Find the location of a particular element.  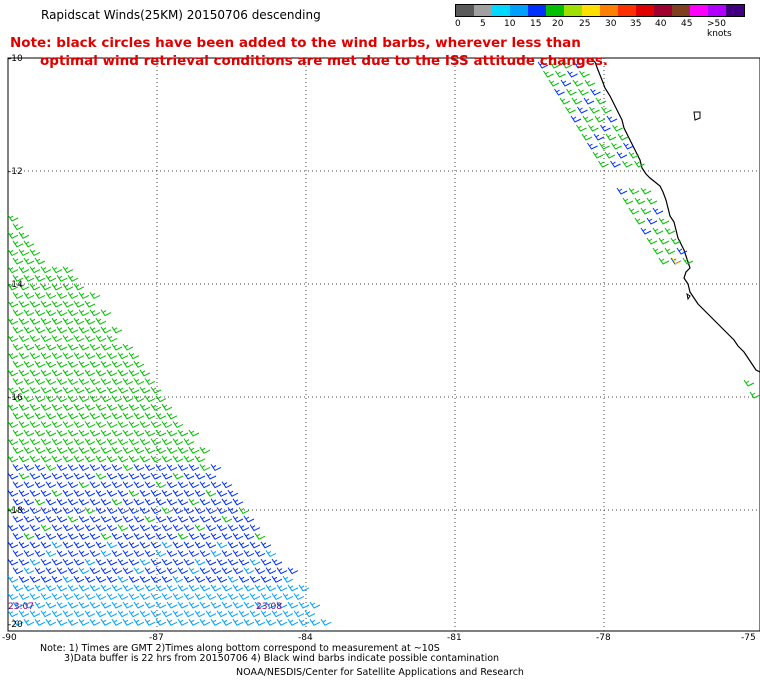

lat-label-14: -14 is located at coordinates (15, 285).